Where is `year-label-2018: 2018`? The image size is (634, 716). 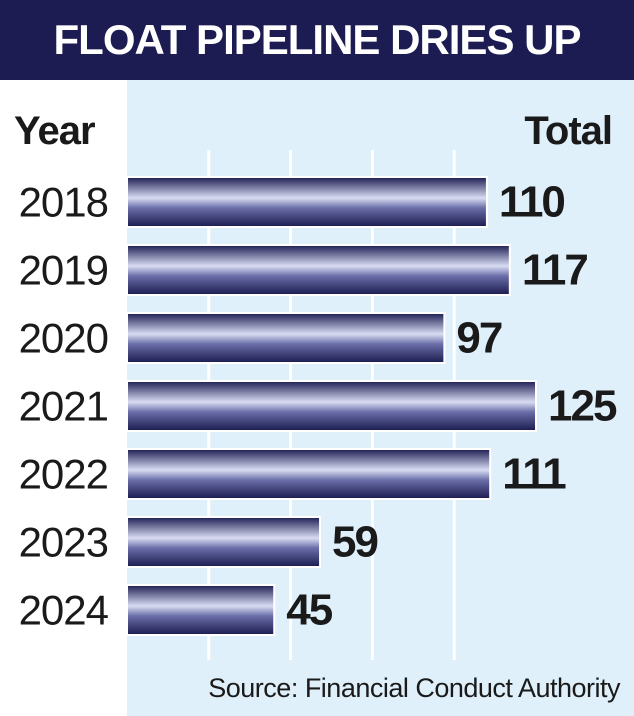
year-label-2018: 2018 is located at coordinates (63, 202).